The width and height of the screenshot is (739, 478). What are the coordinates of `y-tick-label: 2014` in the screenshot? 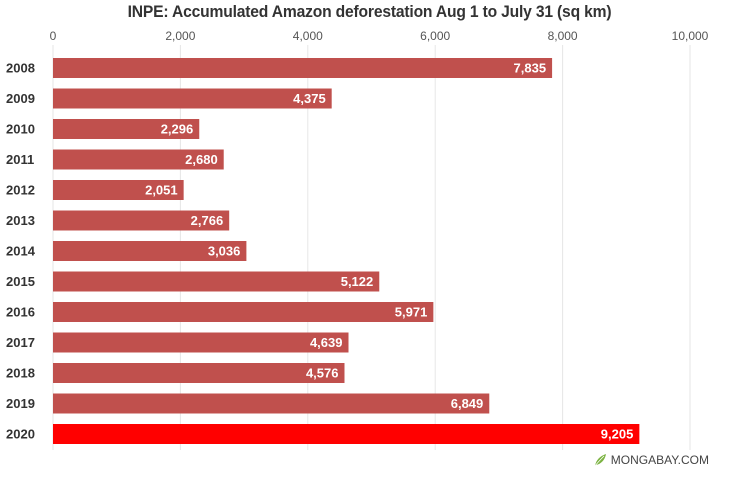 It's located at (21, 251).